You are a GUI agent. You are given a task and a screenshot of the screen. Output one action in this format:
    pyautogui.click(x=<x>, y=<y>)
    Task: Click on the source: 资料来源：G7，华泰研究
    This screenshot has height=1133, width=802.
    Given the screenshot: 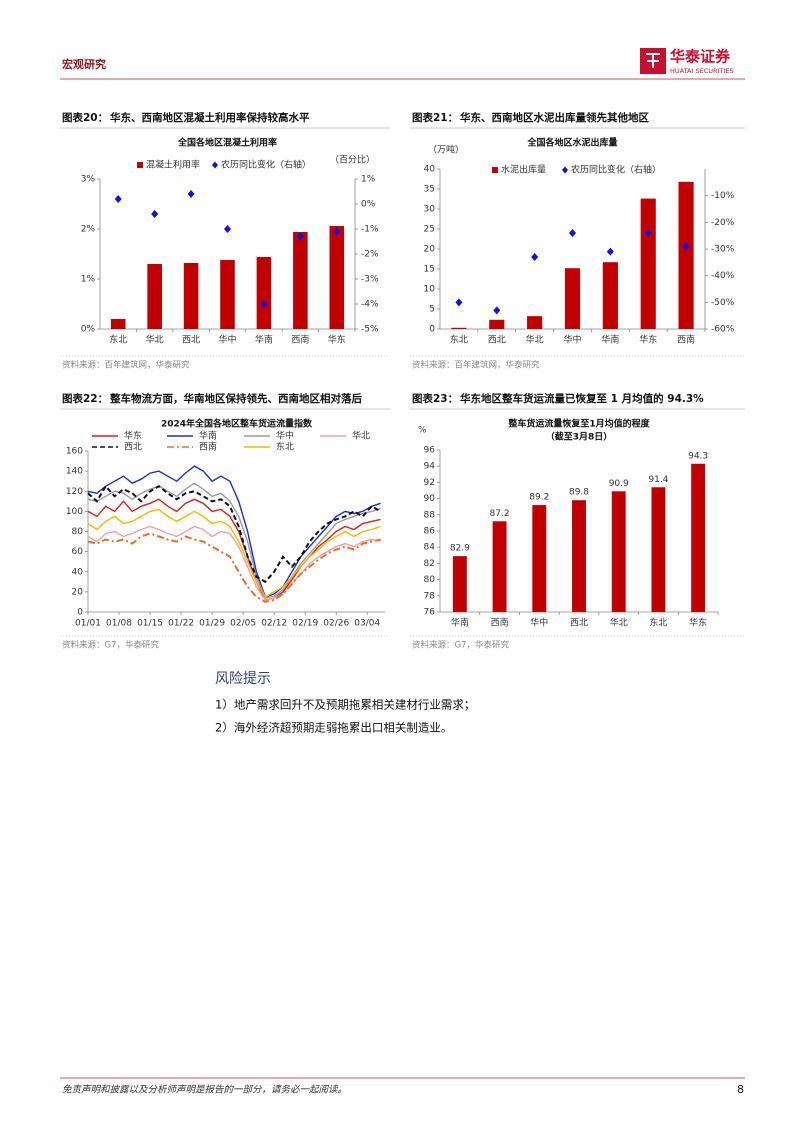 What is the action you would take?
    pyautogui.click(x=110, y=645)
    